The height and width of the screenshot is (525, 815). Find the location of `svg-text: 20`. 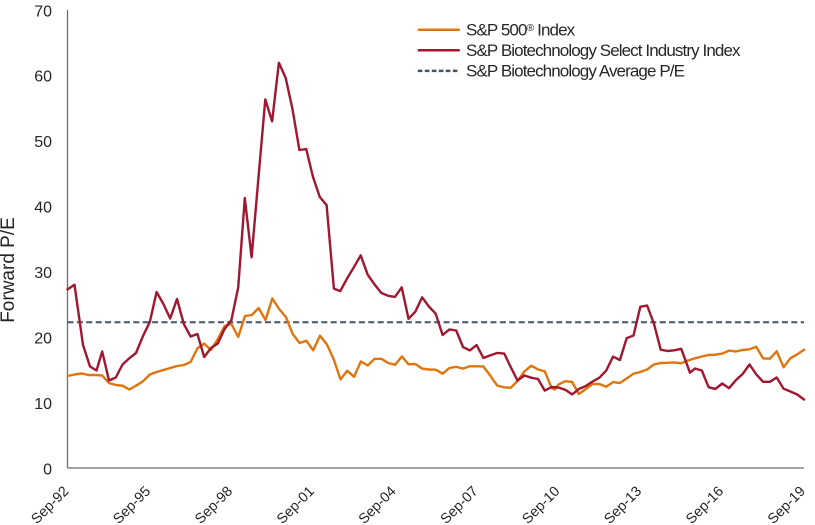

svg-text: 20 is located at coordinates (43, 338).